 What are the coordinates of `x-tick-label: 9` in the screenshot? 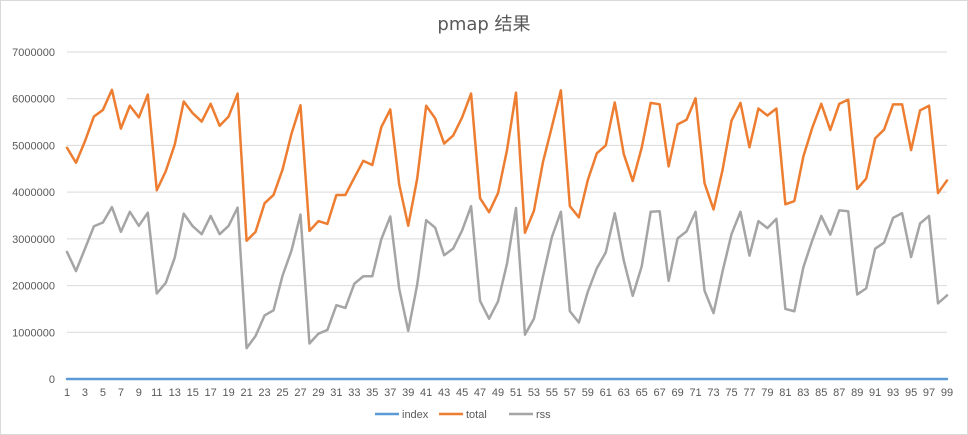 It's located at (139, 393).